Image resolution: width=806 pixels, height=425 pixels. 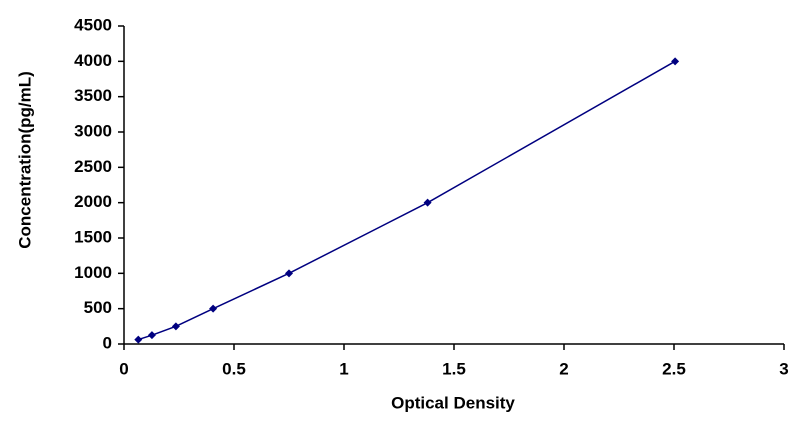 What do you see at coordinates (563, 368) in the screenshot?
I see `x-tick-label: 2` at bounding box center [563, 368].